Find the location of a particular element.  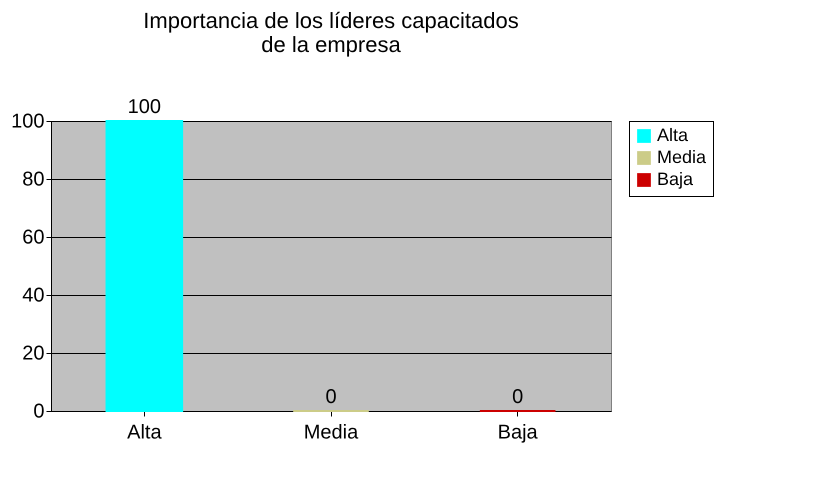

x-tick-label: Alta is located at coordinates (144, 433).